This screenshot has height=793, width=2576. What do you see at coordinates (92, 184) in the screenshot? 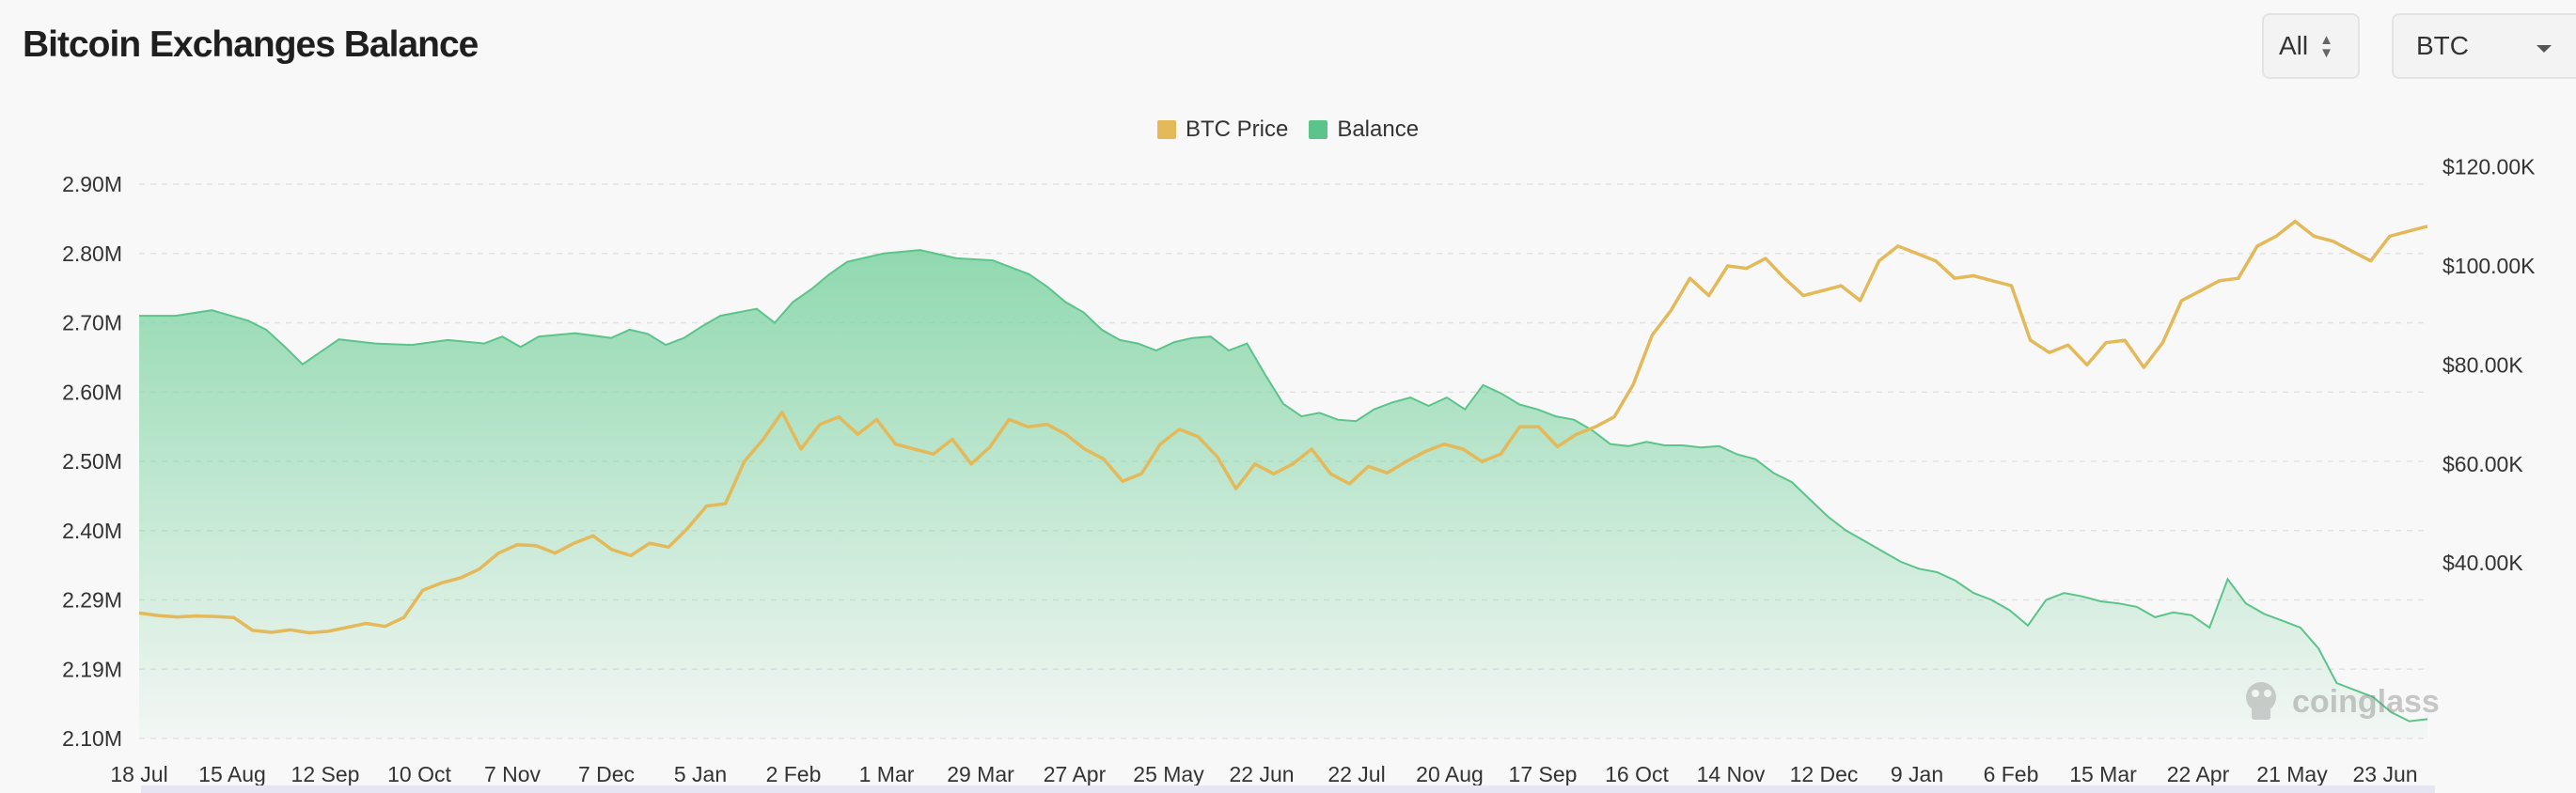
I see `y-left-tick-label: 2.90M` at bounding box center [92, 184].